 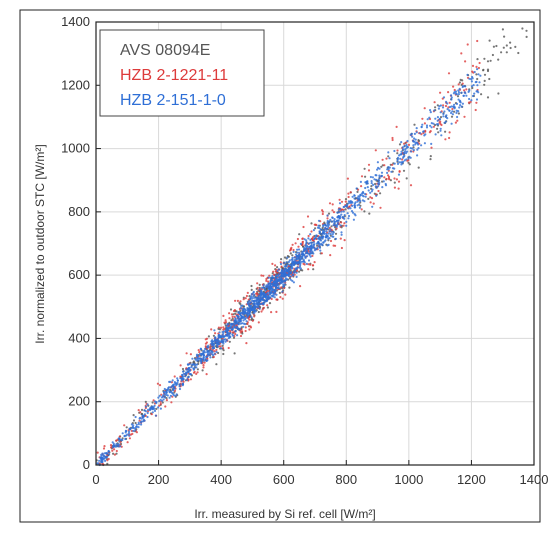 What do you see at coordinates (40, 243) in the screenshot?
I see `y-axis-label: Irr. normalized to outdoor STC [W/m²]` at bounding box center [40, 243].